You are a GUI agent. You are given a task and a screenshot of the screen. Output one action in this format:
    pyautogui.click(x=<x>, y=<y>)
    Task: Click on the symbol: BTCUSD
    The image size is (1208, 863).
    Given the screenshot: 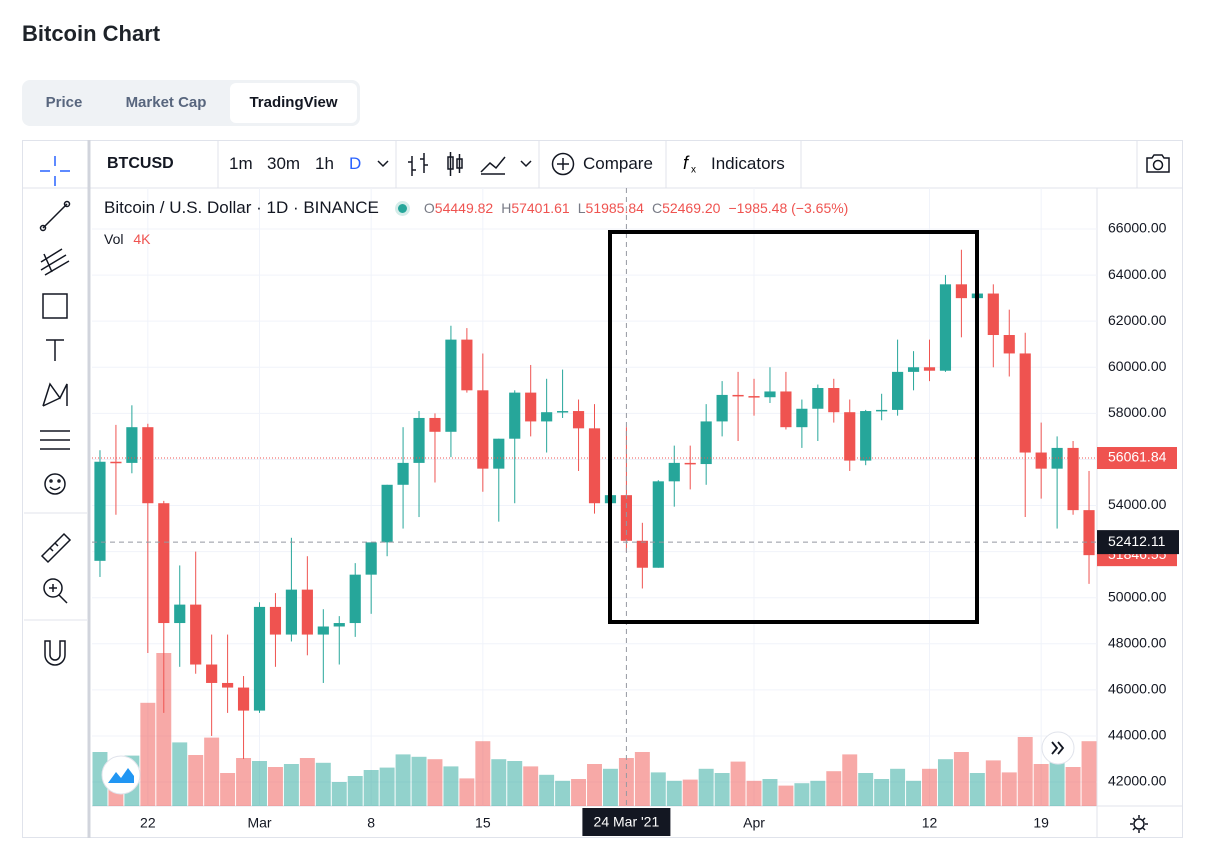 What is the action you would take?
    pyautogui.click(x=140, y=163)
    